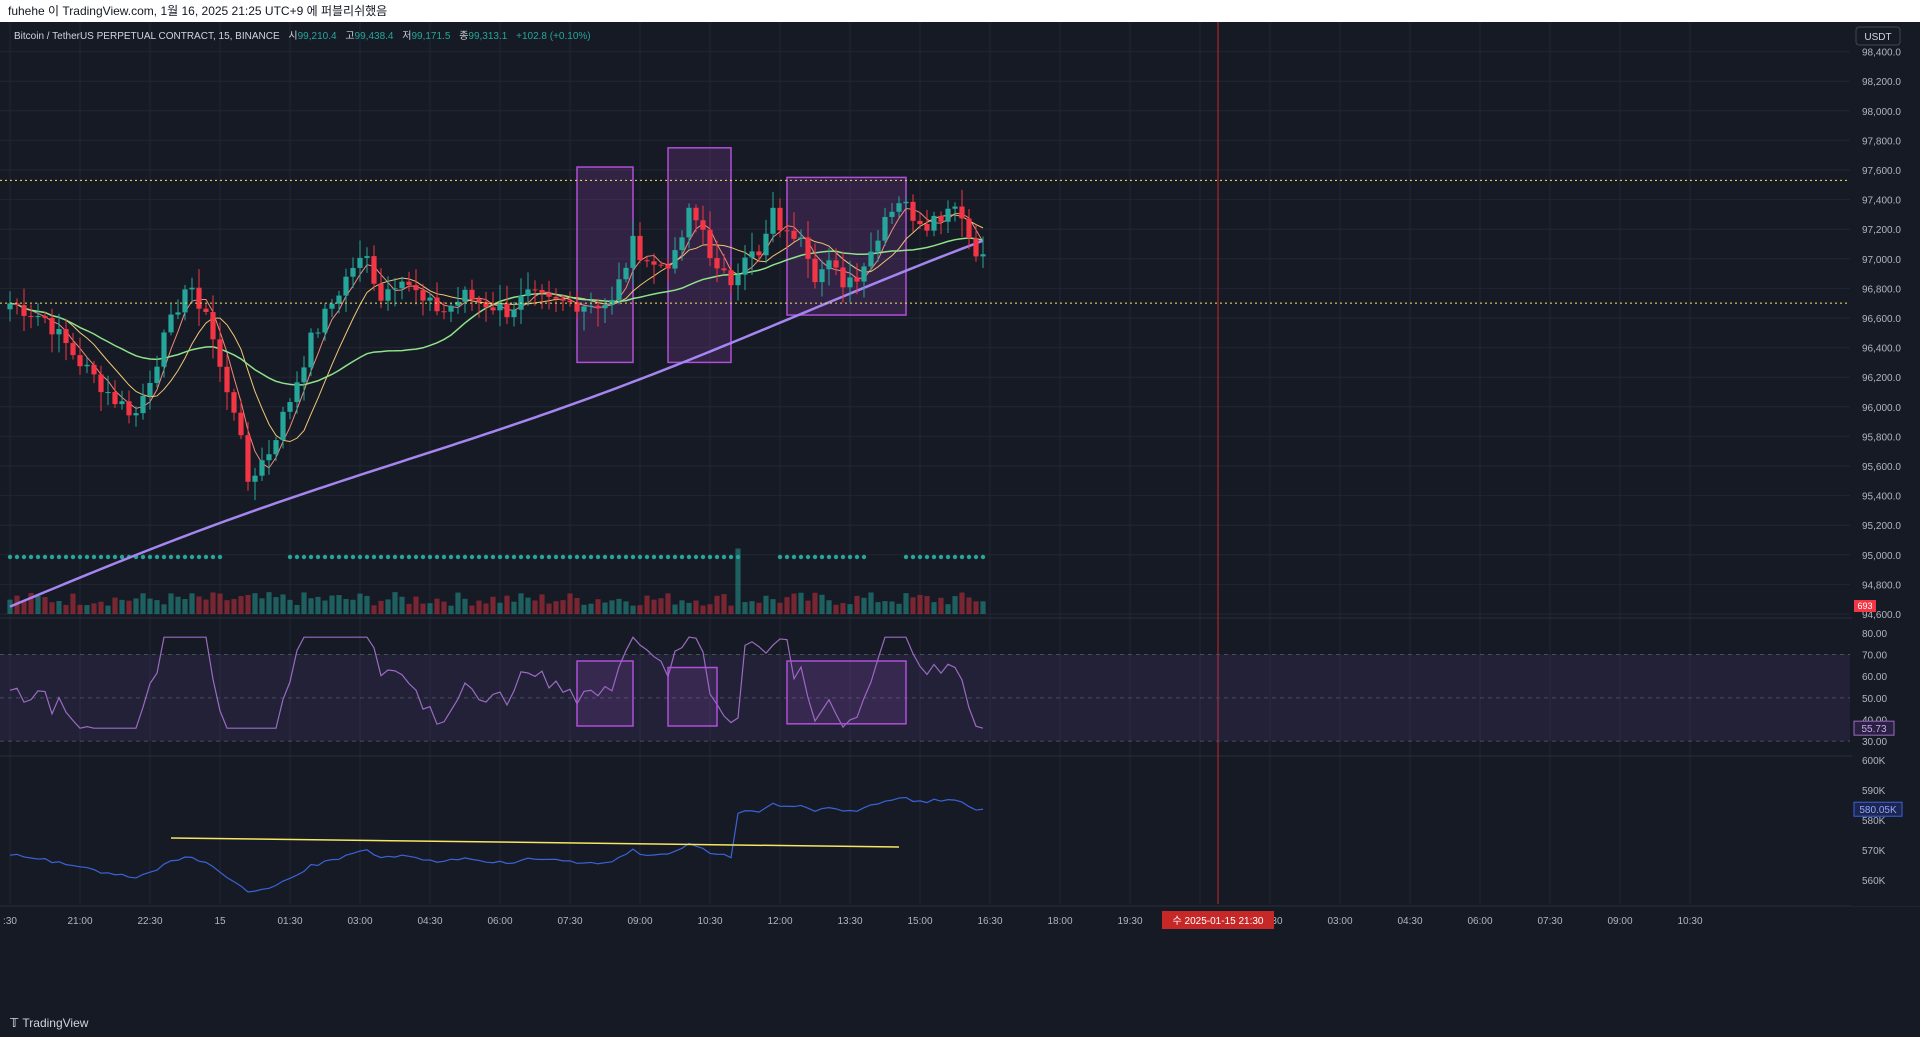 The image size is (1920, 1037). What do you see at coordinates (1878, 810) in the screenshot?
I see `obv-last-label: 580.05K` at bounding box center [1878, 810].